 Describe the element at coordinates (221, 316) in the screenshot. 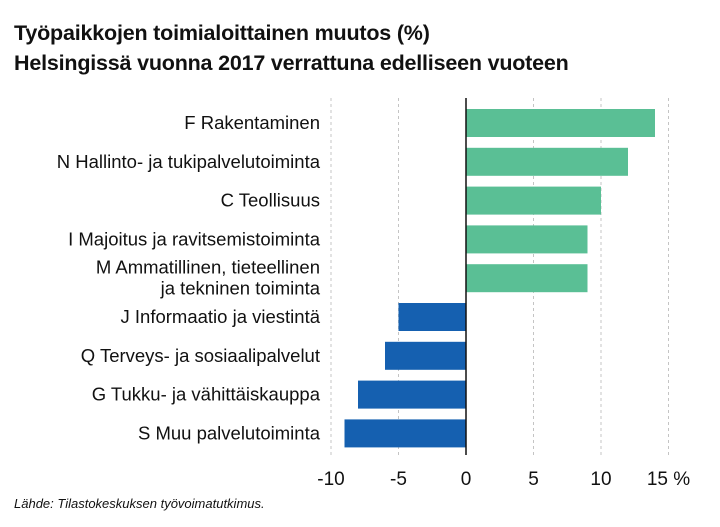

I see `category-label: J Informaatio ja viestintä` at that location.